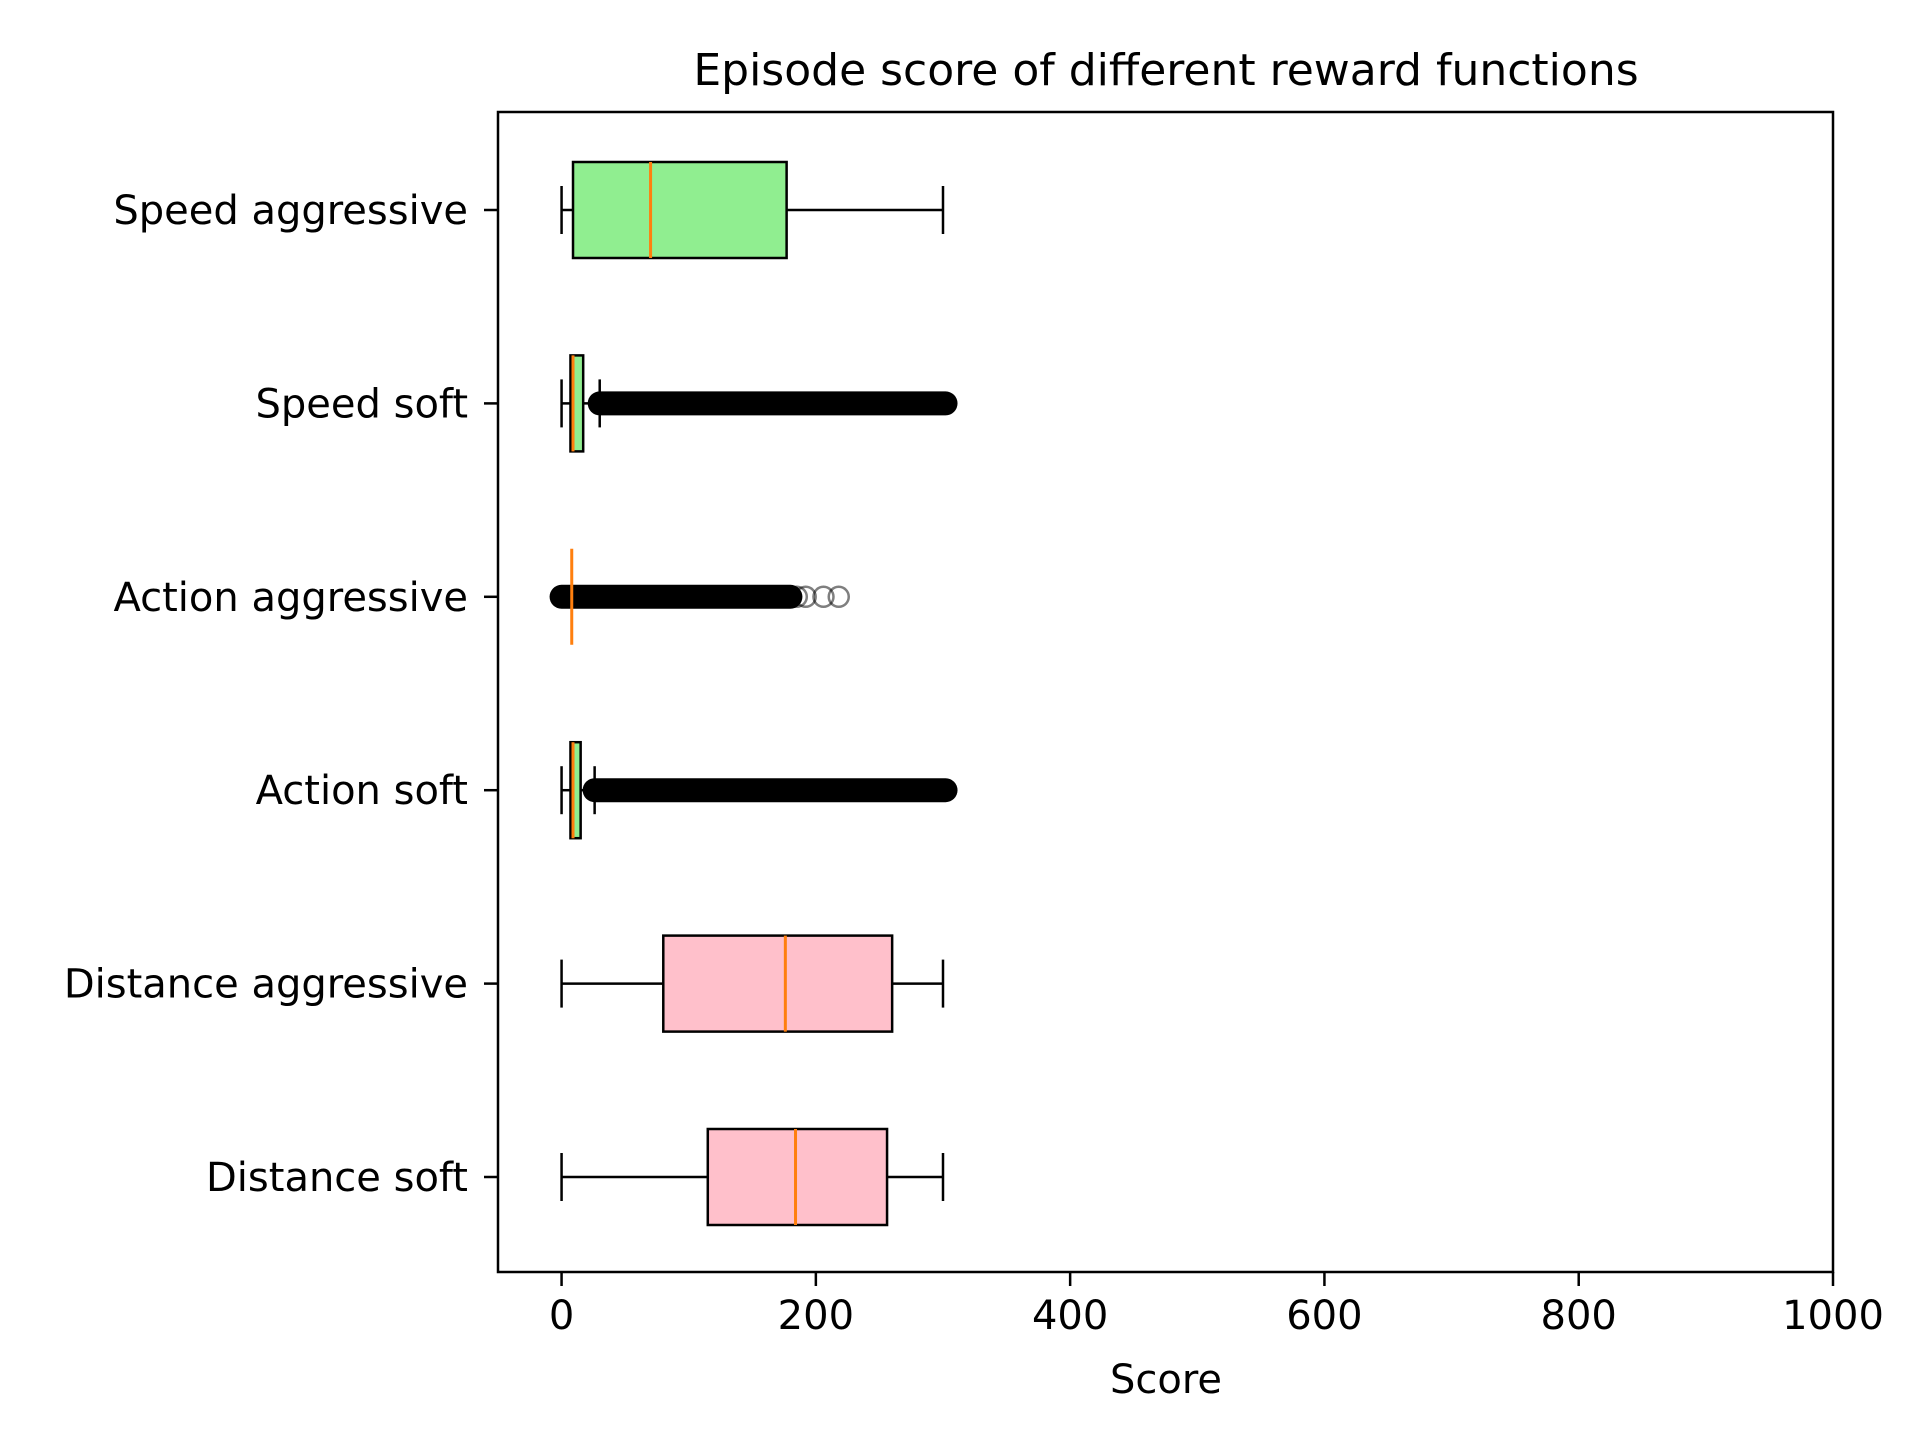 This screenshot has width=1920, height=1440. Describe the element at coordinates (362, 404) in the screenshot. I see `y-tick-label-speed-soft: Speed soft` at that location.